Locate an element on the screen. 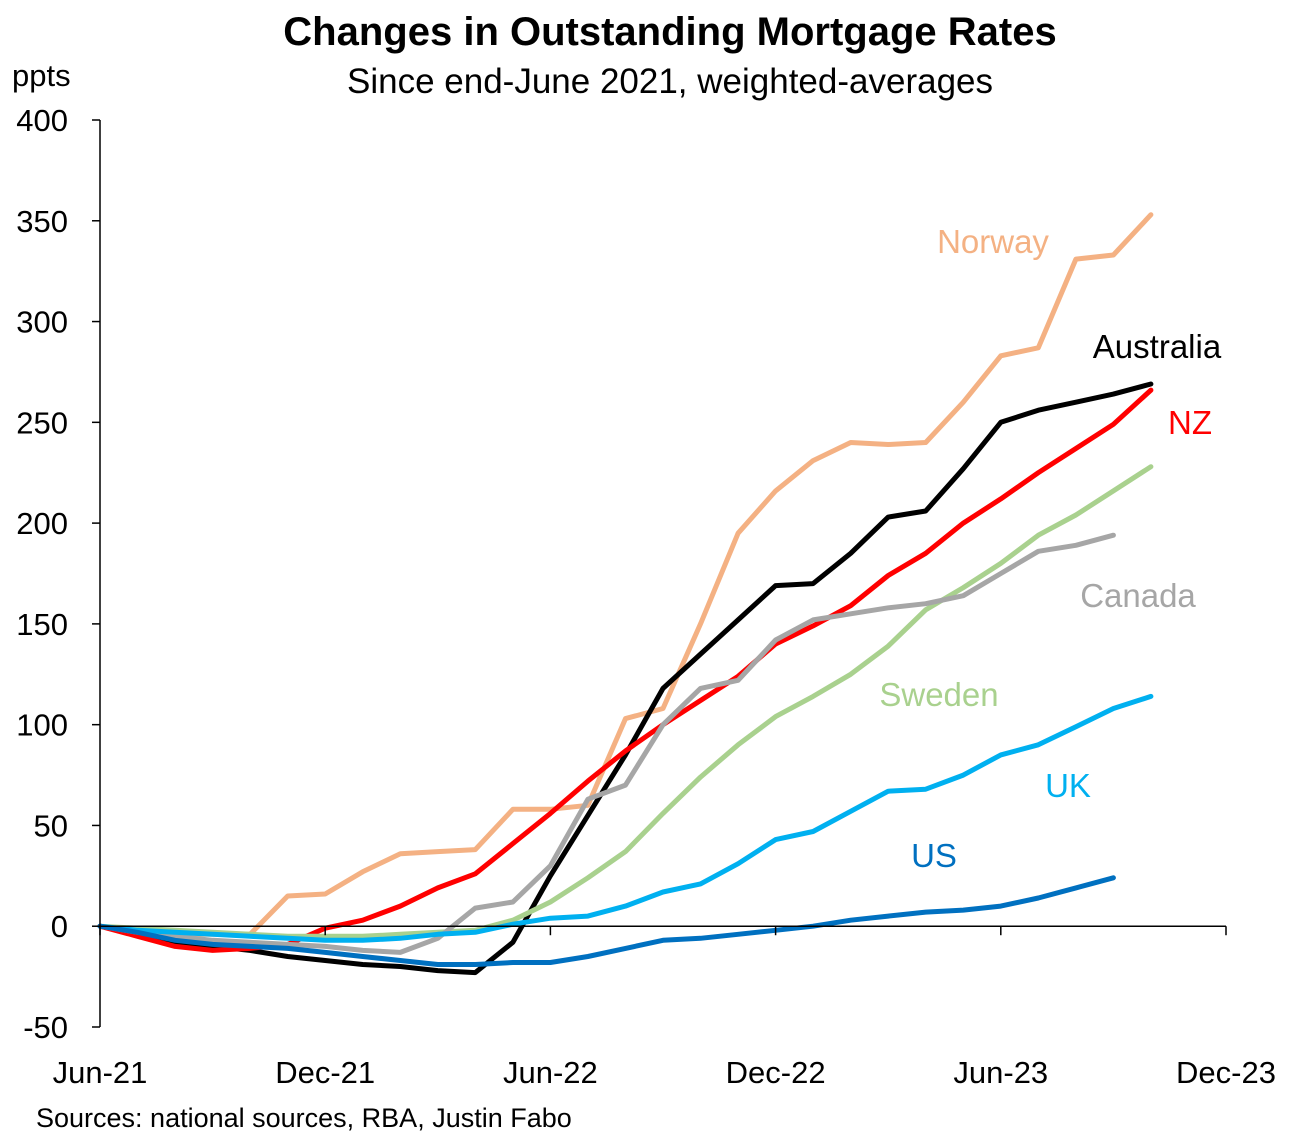 Image resolution: width=1313 pixels, height=1145 pixels. x-tick-label: Dec-21 is located at coordinates (325, 1072).